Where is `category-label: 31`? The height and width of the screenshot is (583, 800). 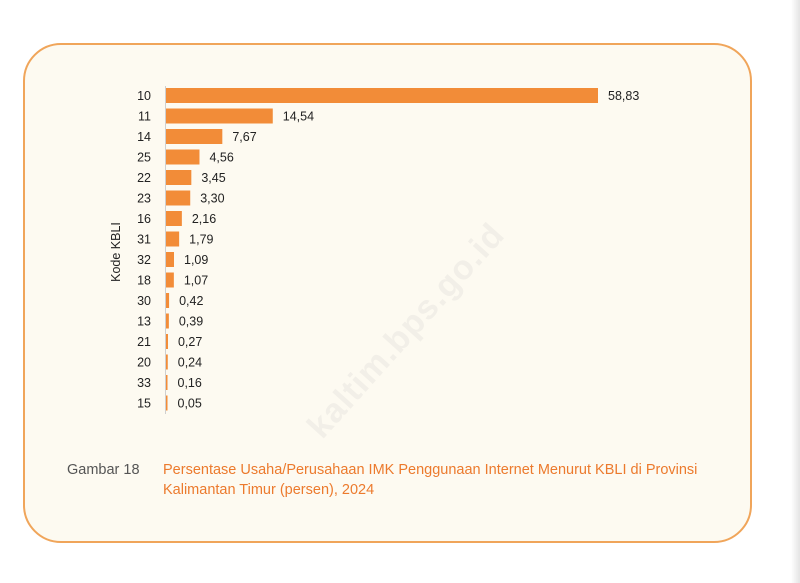
category-label: 31 is located at coordinates (144, 240).